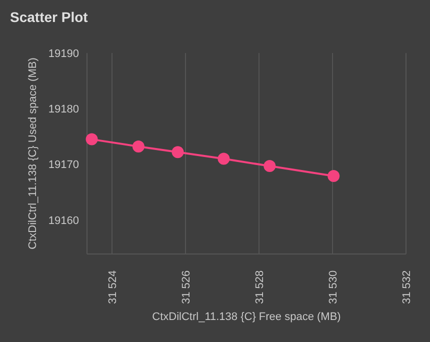 This screenshot has width=430, height=342. Describe the element at coordinates (49, 17) in the screenshot. I see `chart-title: Scatter Plot` at that location.